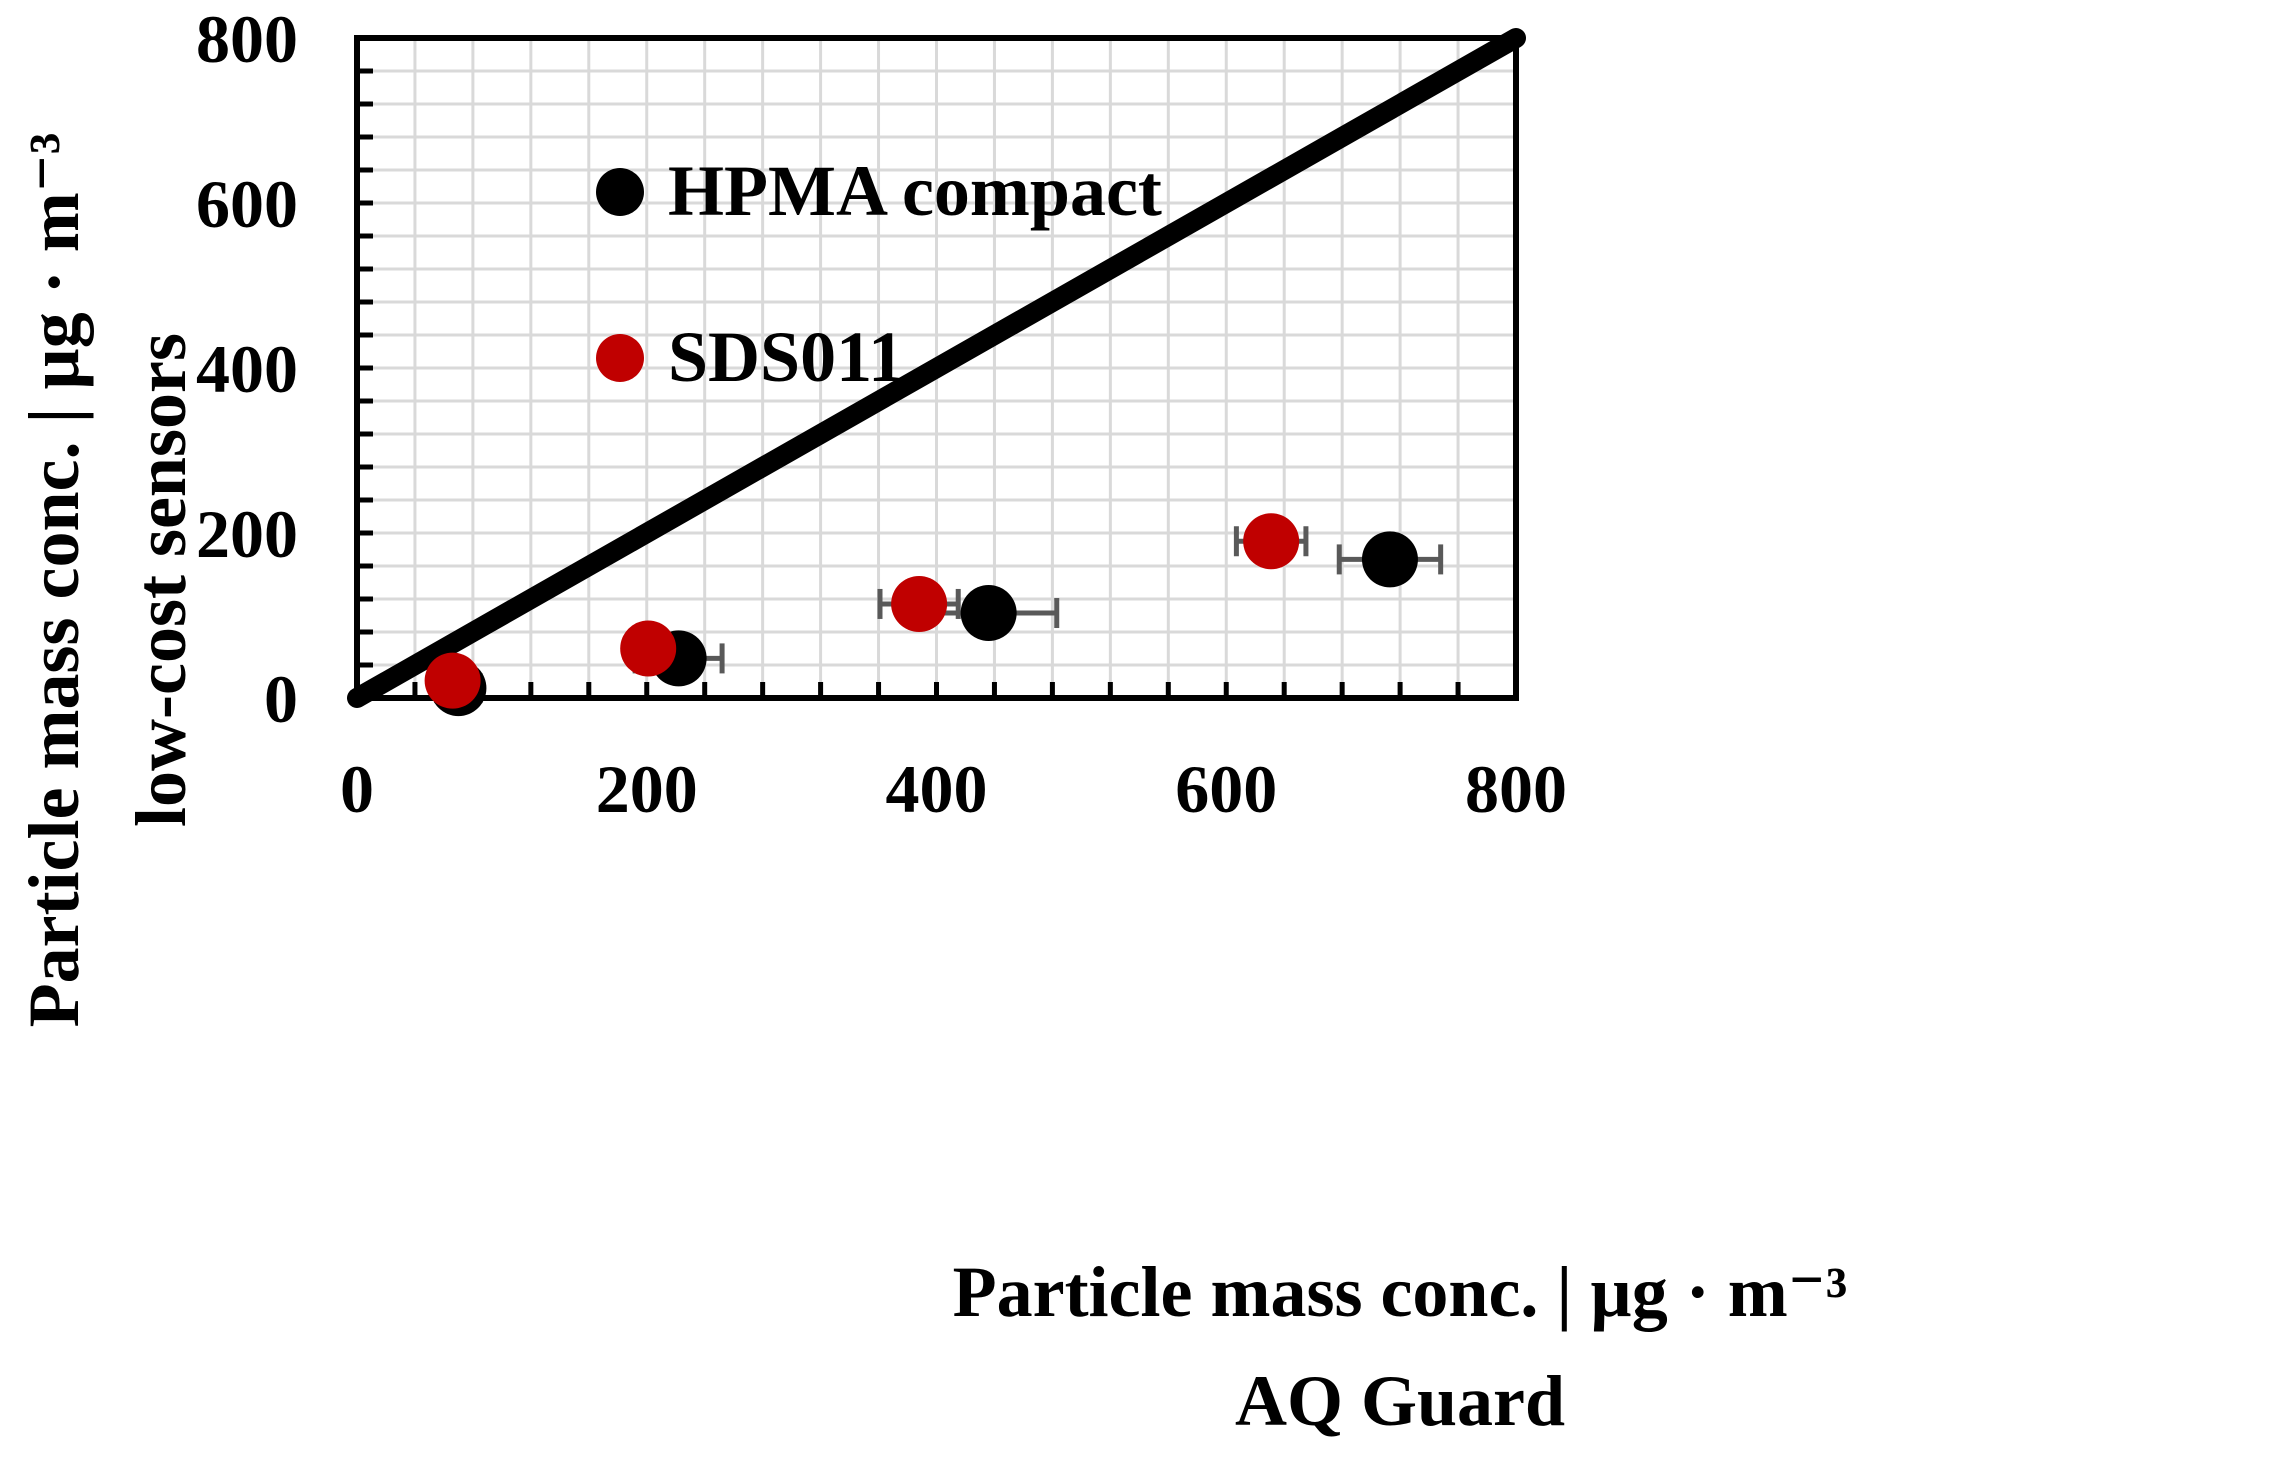 The width and height of the screenshot is (2278, 1457). I want to click on y-tick-label: 800, so click(247, 39).